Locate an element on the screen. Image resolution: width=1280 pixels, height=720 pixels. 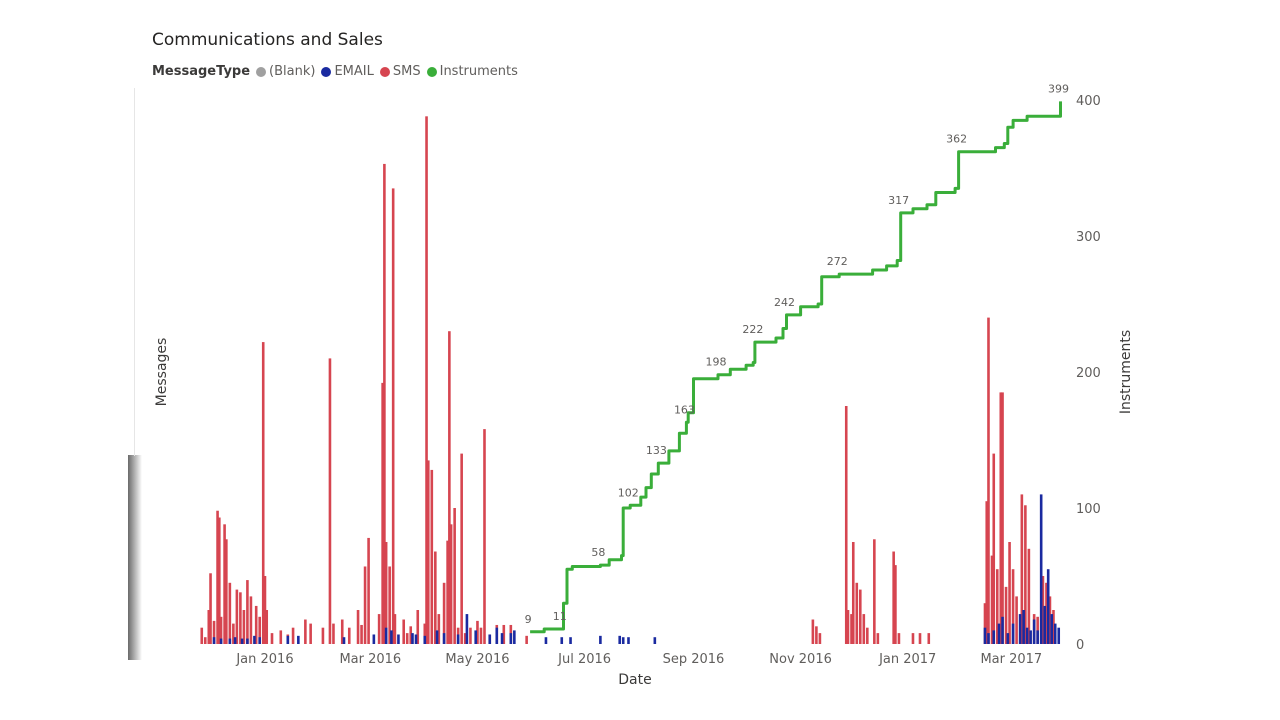
legend-item-sms: SMS is located at coordinates (400, 71).